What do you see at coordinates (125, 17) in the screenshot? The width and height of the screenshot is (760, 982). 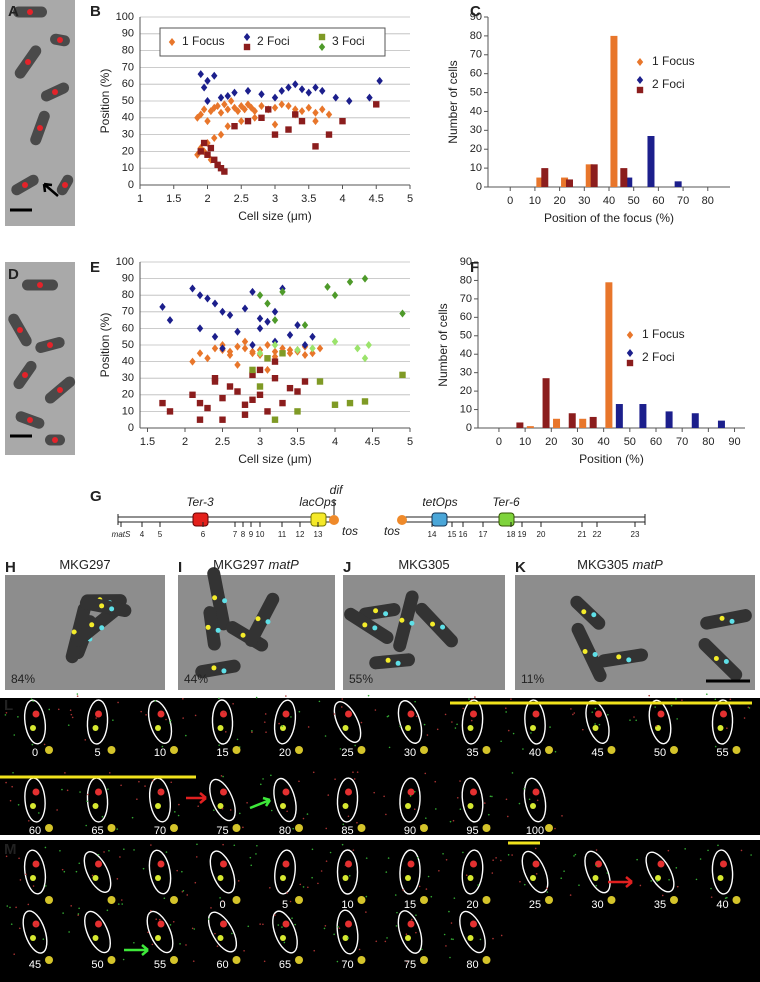 I see `y-tick-label: 100` at bounding box center [125, 17].